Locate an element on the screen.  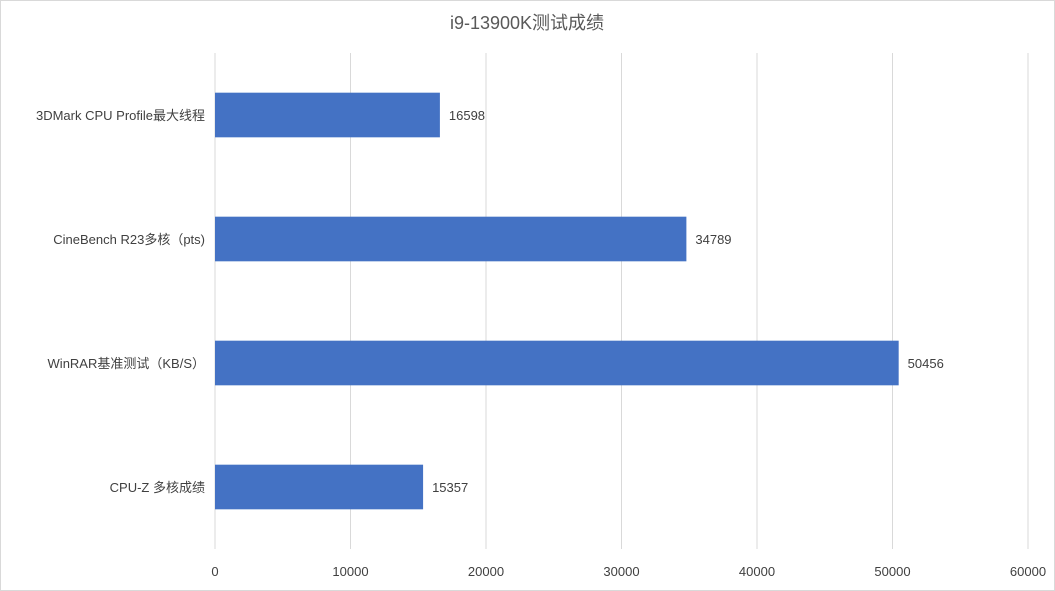
x-tick-label: 50000 is located at coordinates (892, 571).